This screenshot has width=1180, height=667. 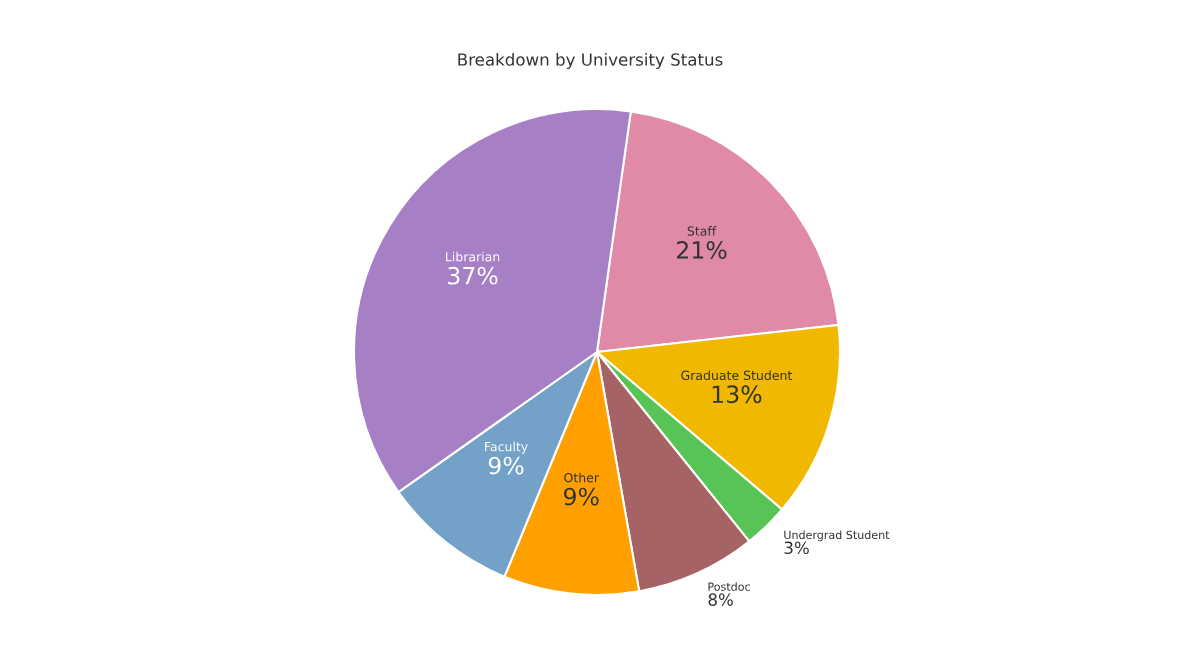 What do you see at coordinates (581, 477) in the screenshot?
I see `slice-label: Other` at bounding box center [581, 477].